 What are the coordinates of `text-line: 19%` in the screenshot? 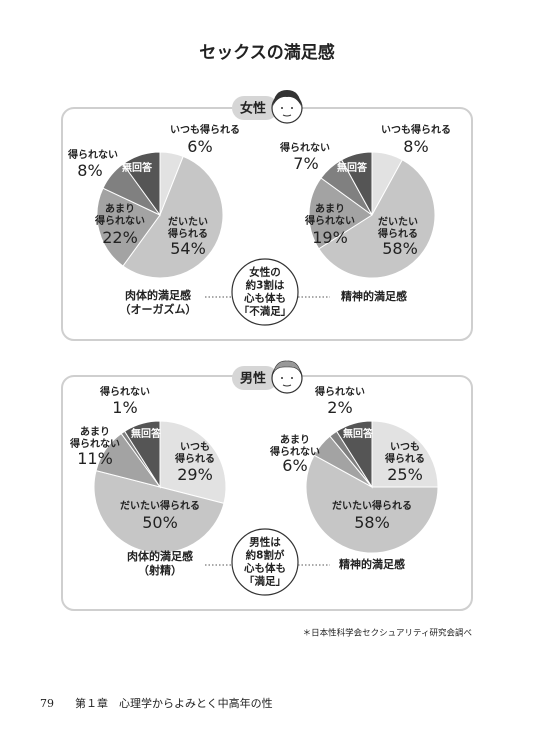 It's located at (330, 237).